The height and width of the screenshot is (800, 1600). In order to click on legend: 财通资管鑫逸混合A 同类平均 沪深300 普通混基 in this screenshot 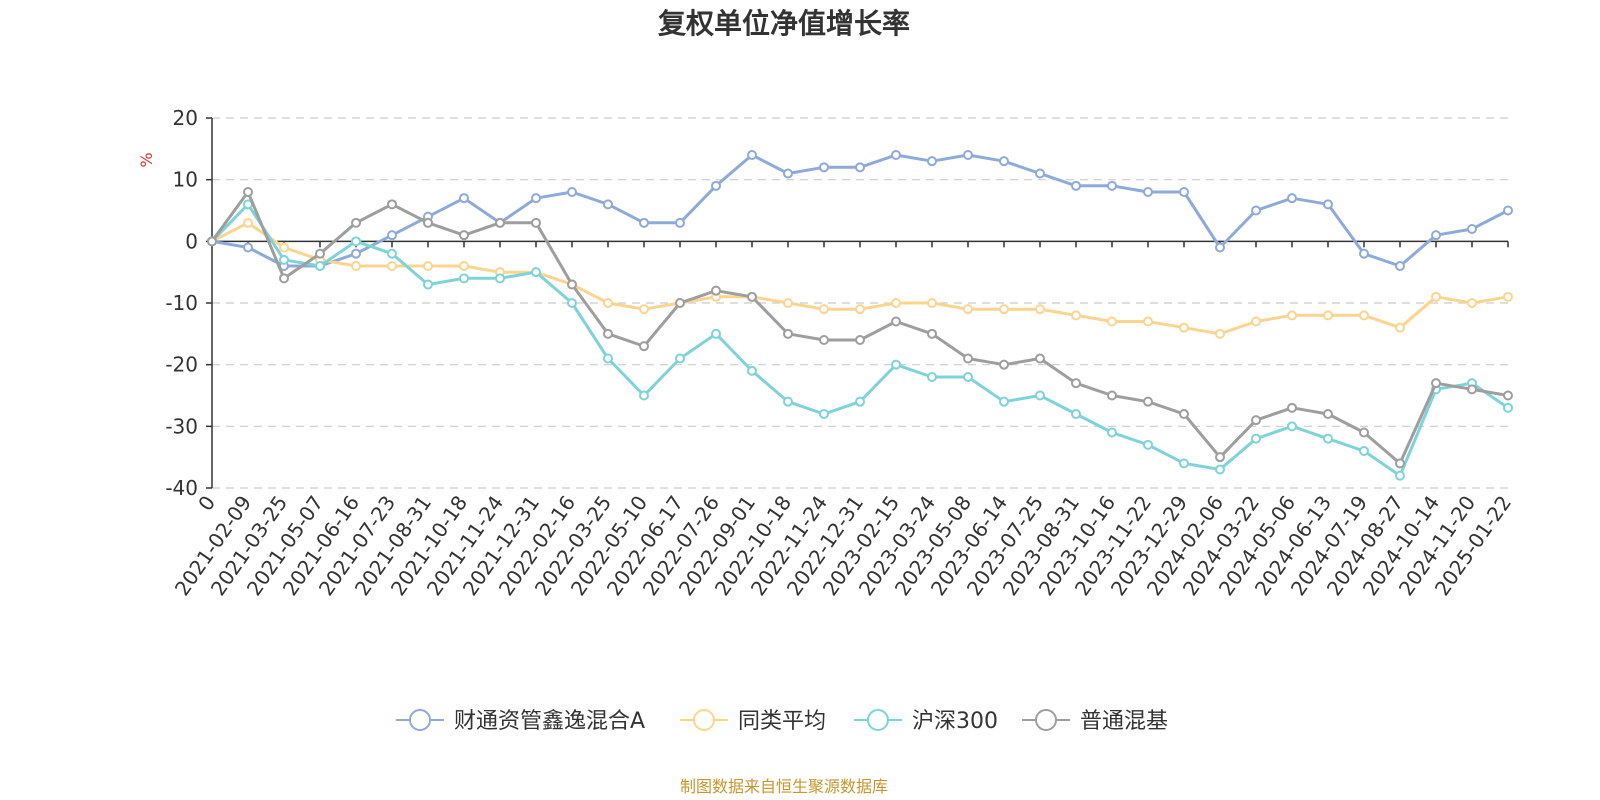, I will do `click(782, 721)`.